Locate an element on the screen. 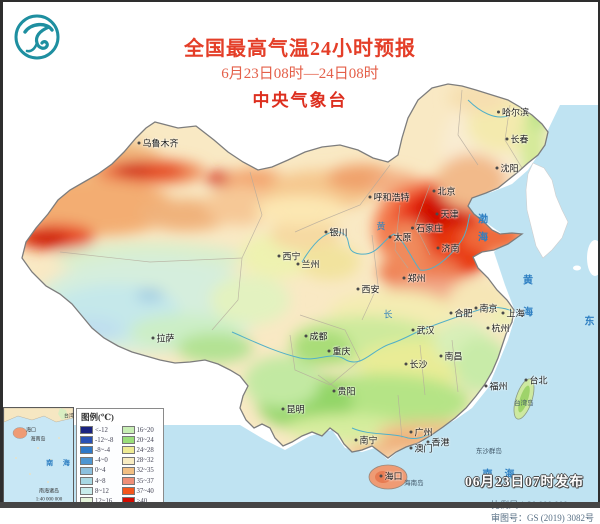  city-label: 南宁 is located at coordinates (365, 440).